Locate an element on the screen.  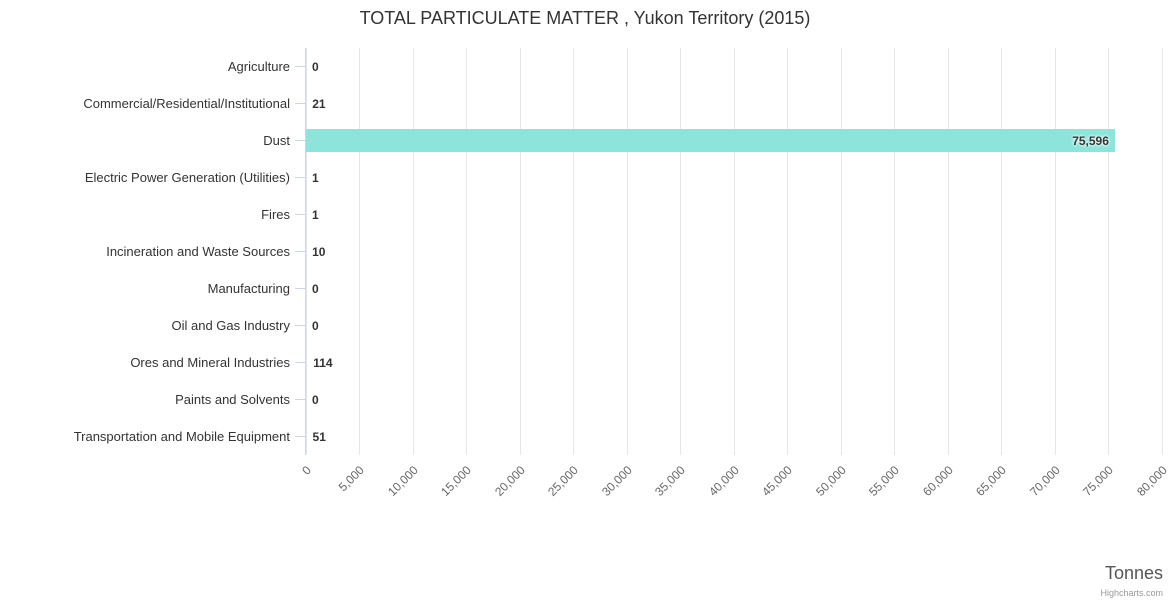
value-label: 10 is located at coordinates (319, 251).